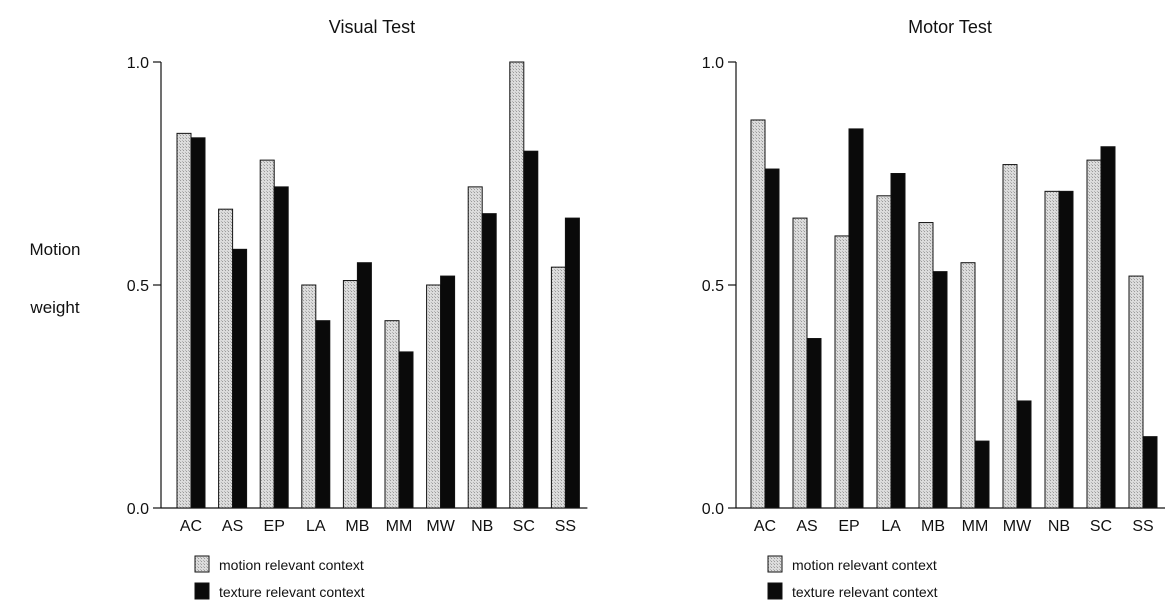 The height and width of the screenshot is (612, 1173). Describe the element at coordinates (765, 526) in the screenshot. I see `motor-x-tick-label: AC` at that location.